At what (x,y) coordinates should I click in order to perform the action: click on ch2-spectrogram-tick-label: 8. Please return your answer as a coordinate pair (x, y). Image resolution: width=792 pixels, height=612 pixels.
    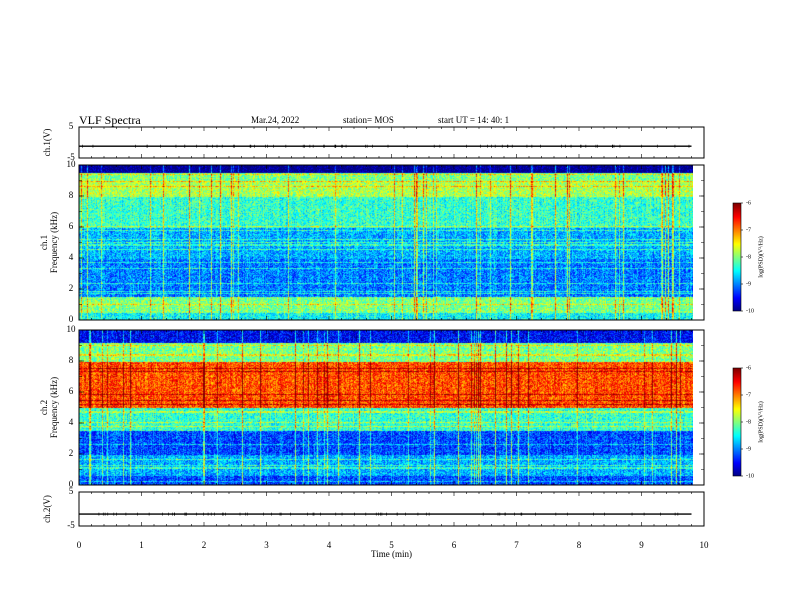
    Looking at the image, I should click on (71, 360).